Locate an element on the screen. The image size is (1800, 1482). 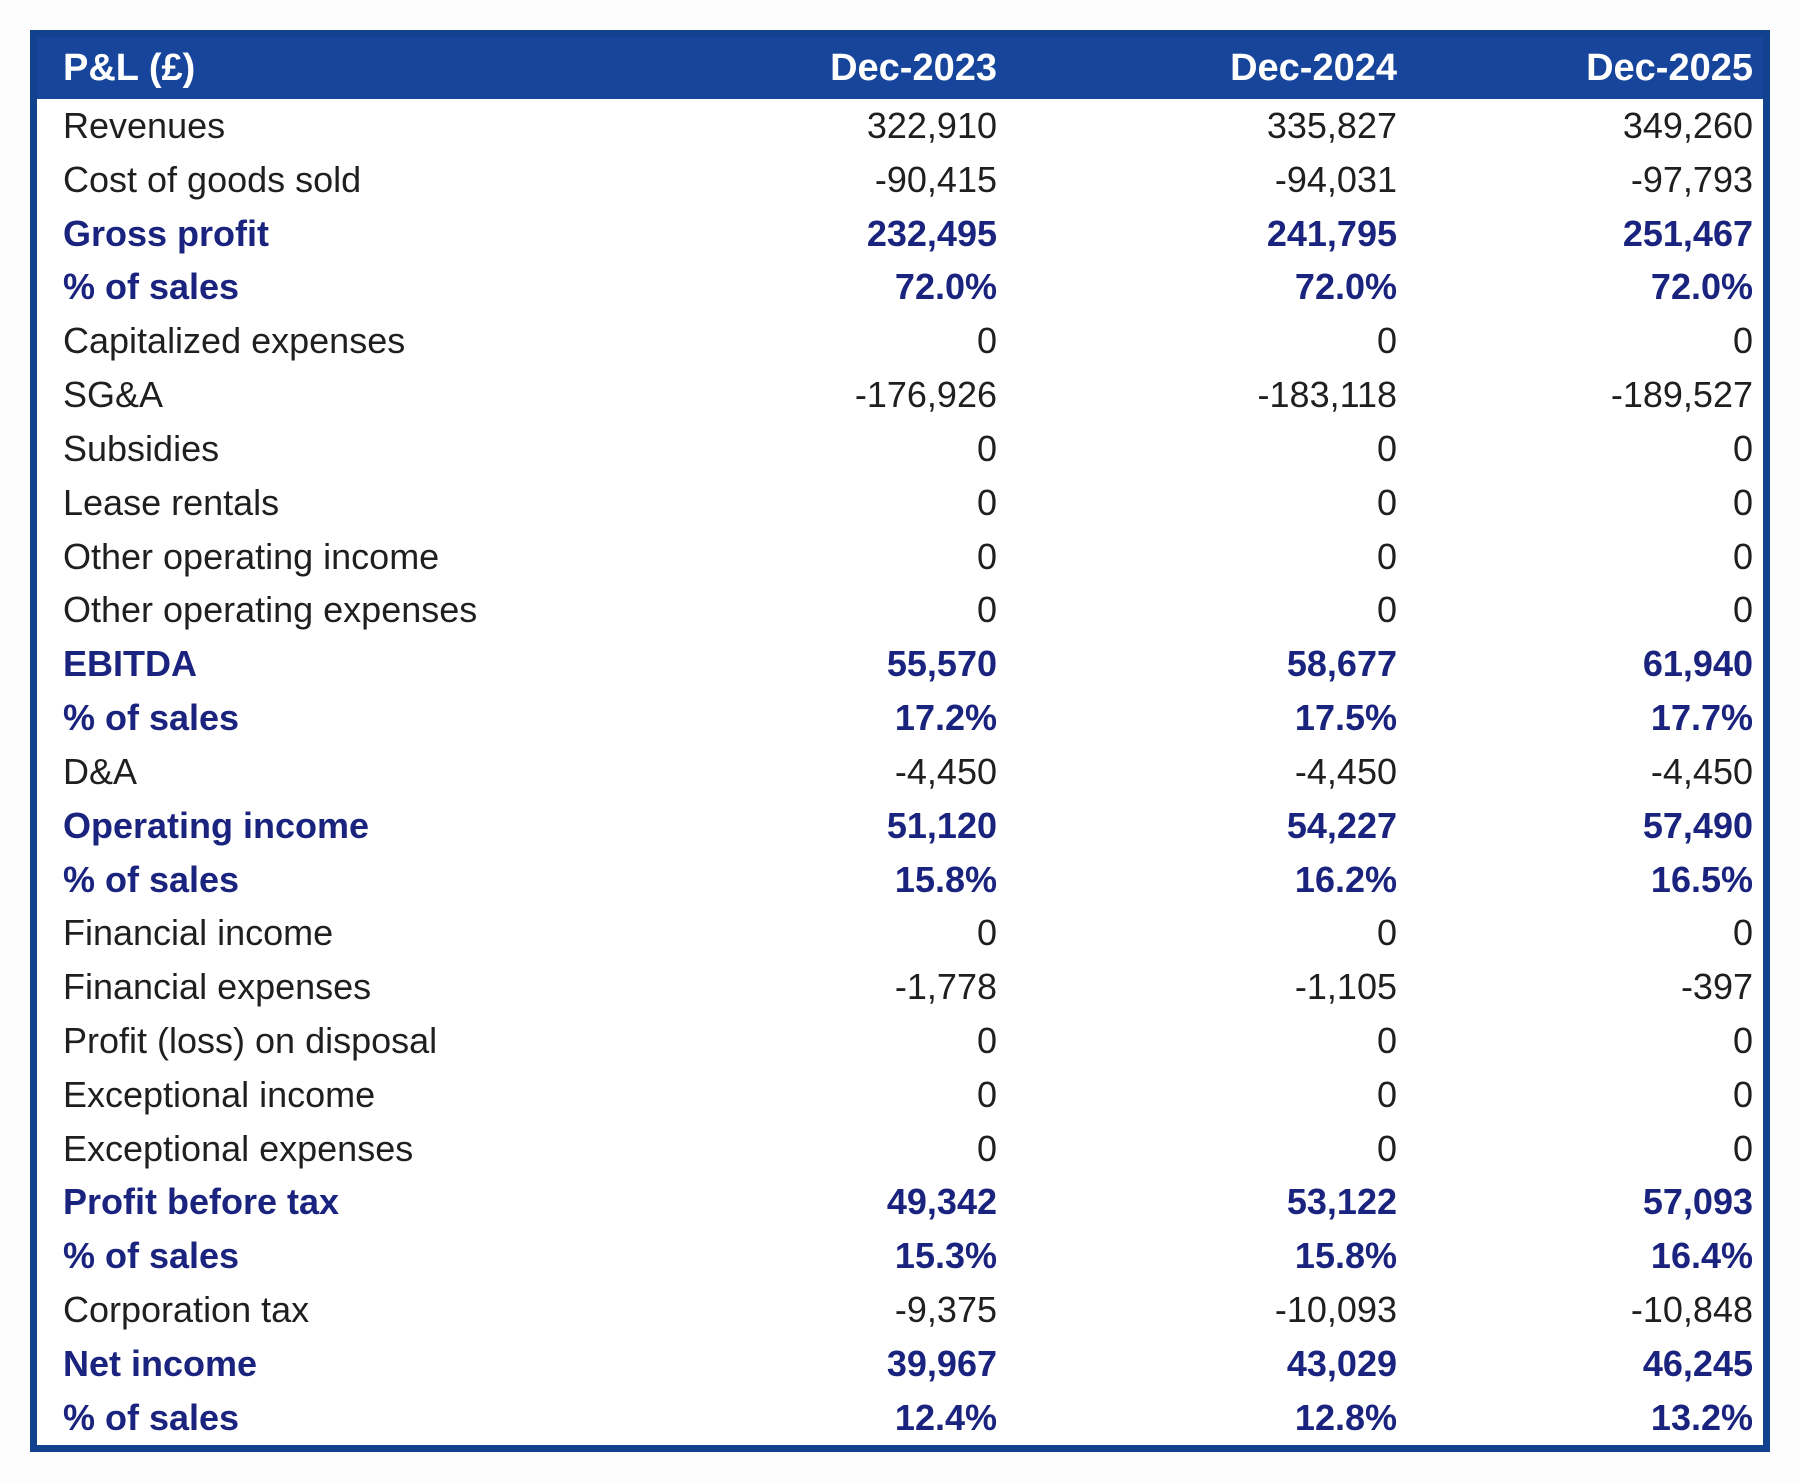
table-row: EBITDA 55,570 58,677 61,940 is located at coordinates (900, 664).